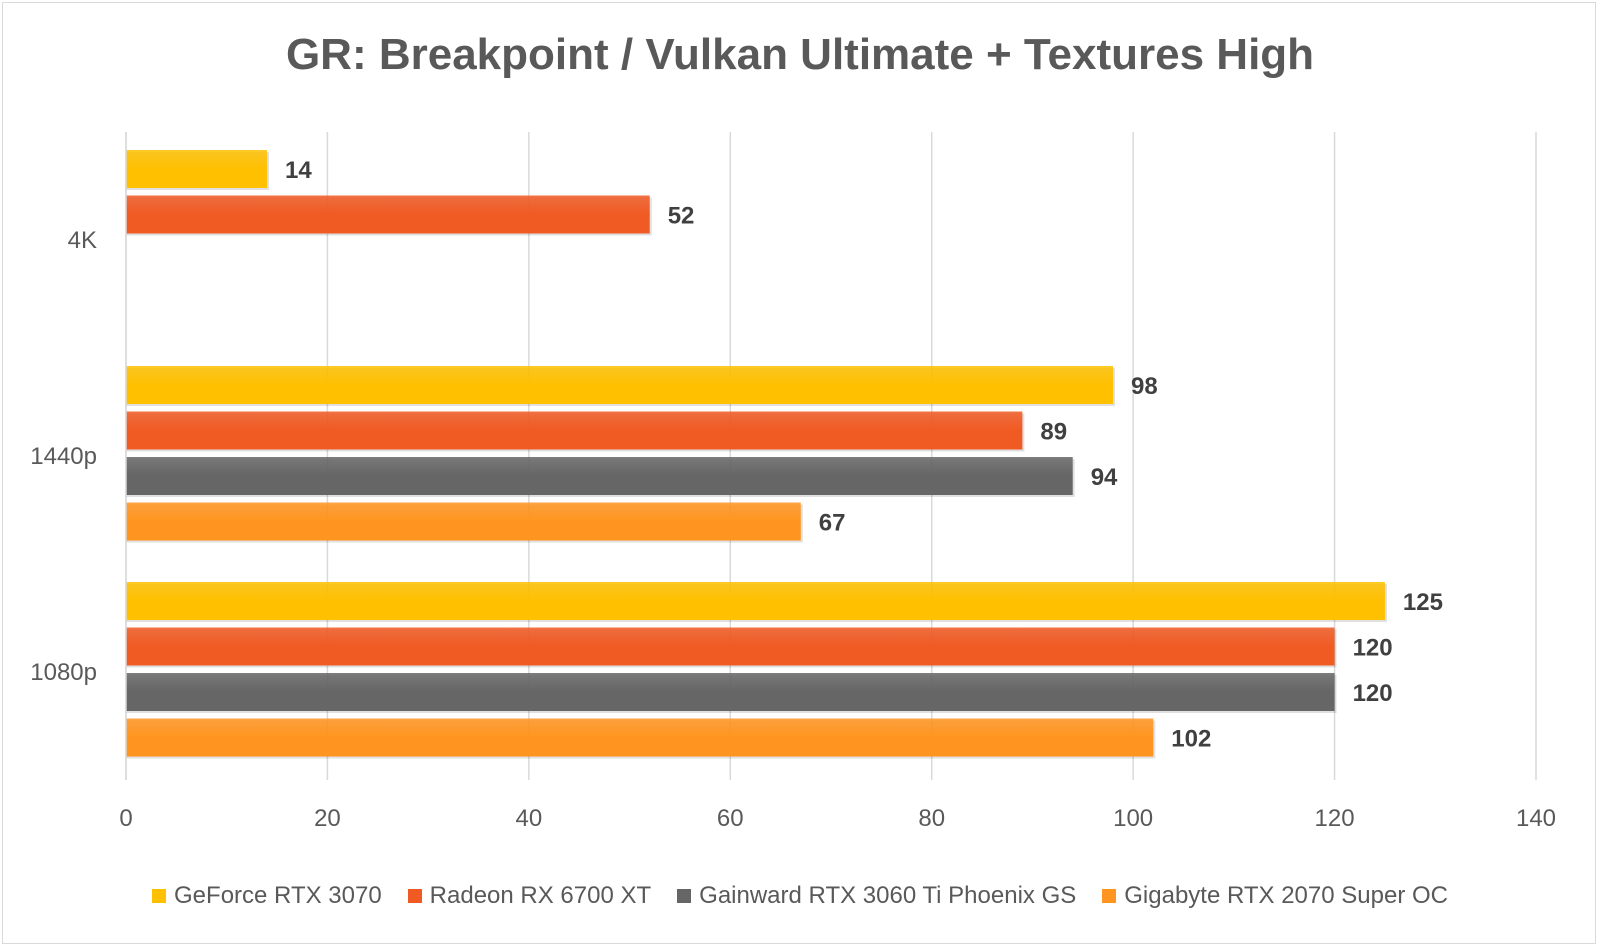  I want to click on x-tick-label: 100, so click(1133, 818).